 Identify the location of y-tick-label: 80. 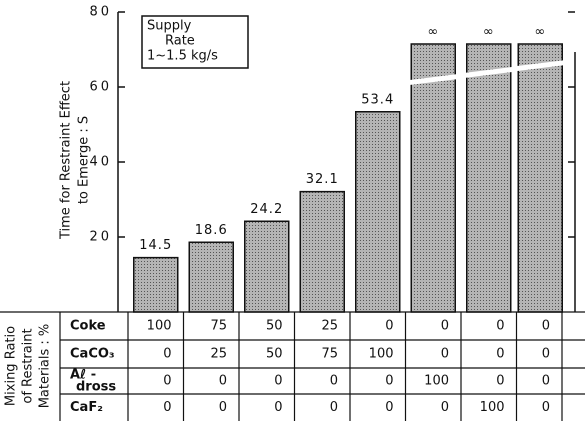
(100, 12).